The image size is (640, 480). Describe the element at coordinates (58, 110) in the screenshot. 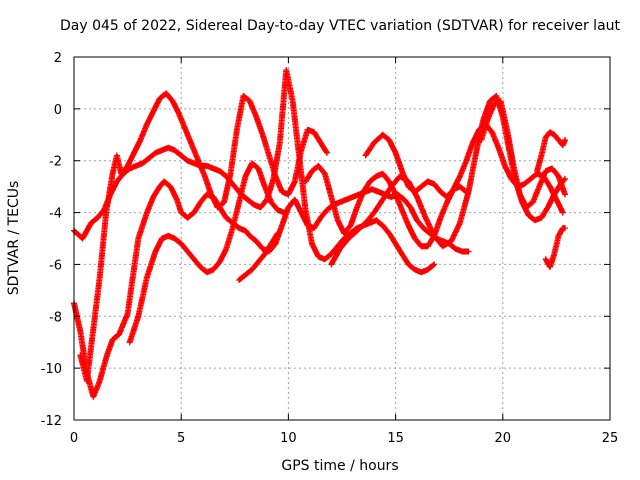

I see `y-tick-label: 0` at that location.